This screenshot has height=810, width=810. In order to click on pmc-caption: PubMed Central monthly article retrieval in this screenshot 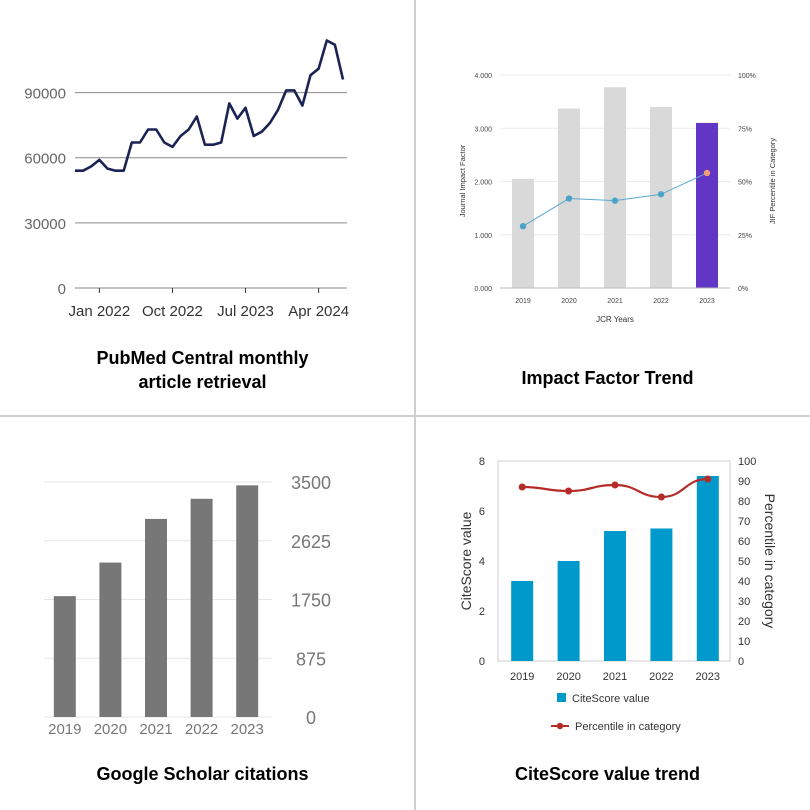, I will do `click(202, 370)`.